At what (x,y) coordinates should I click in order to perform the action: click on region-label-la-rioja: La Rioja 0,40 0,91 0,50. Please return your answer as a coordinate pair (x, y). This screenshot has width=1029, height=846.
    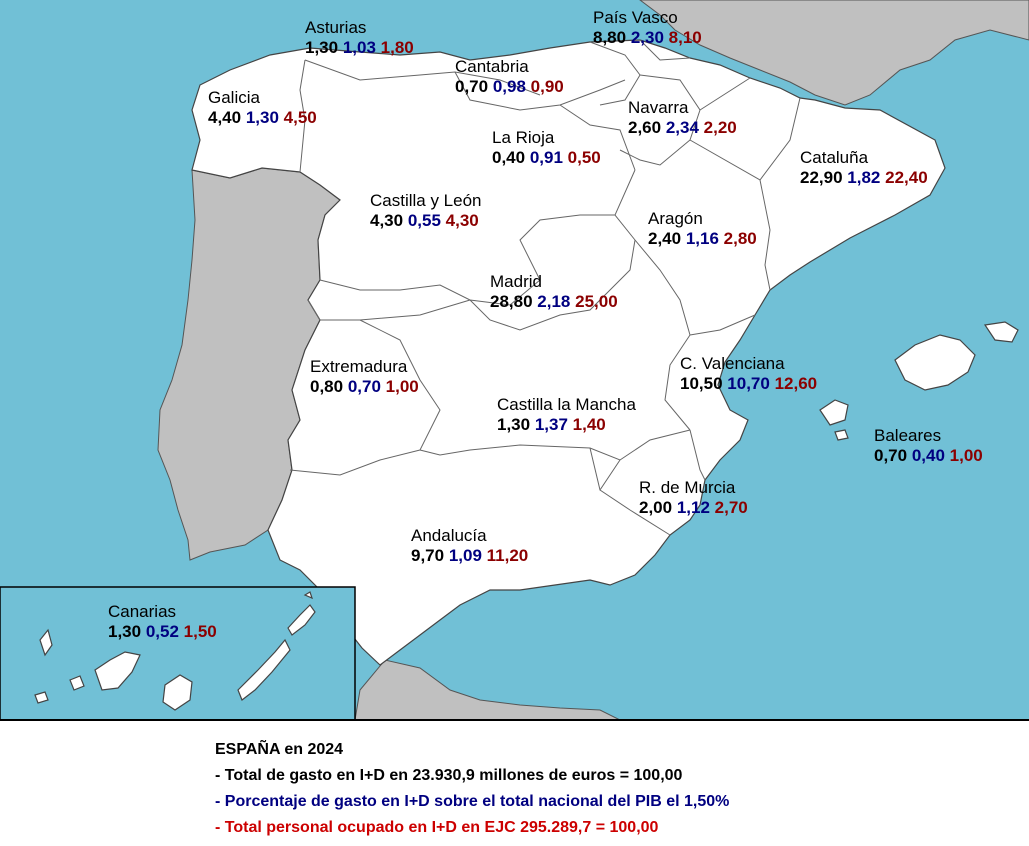
    Looking at the image, I should click on (546, 148).